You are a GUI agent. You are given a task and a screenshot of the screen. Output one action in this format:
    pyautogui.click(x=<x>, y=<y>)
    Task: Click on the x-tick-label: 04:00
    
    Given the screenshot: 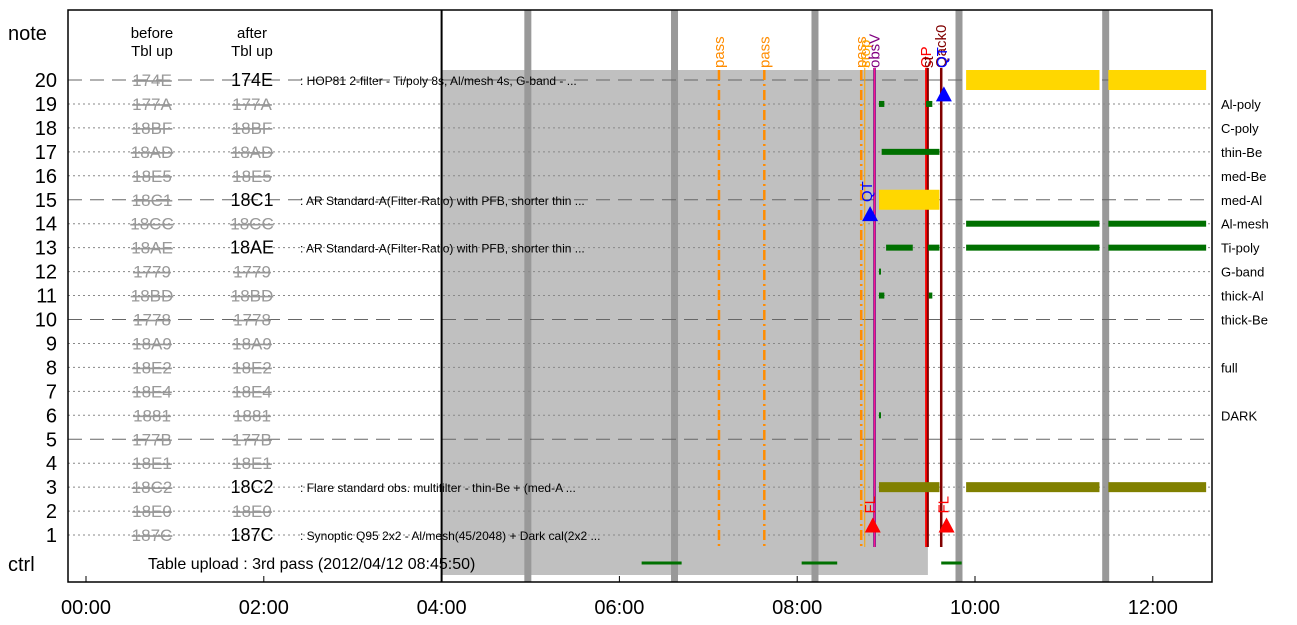 What is the action you would take?
    pyautogui.click(x=442, y=608)
    